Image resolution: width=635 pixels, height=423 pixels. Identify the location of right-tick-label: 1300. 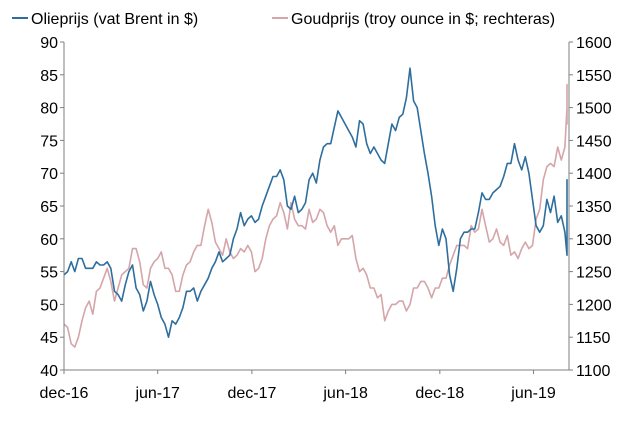
(594, 240).